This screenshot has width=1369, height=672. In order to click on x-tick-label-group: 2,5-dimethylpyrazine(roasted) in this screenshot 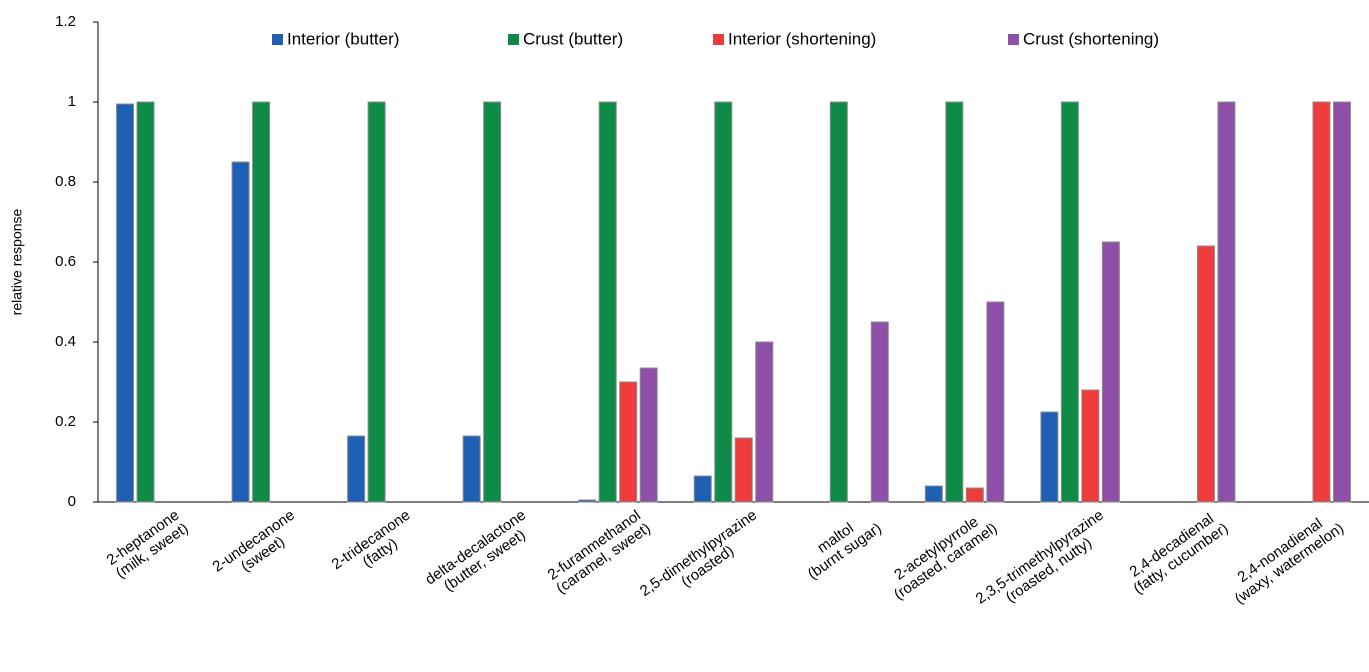, I will do `click(698, 553)`.